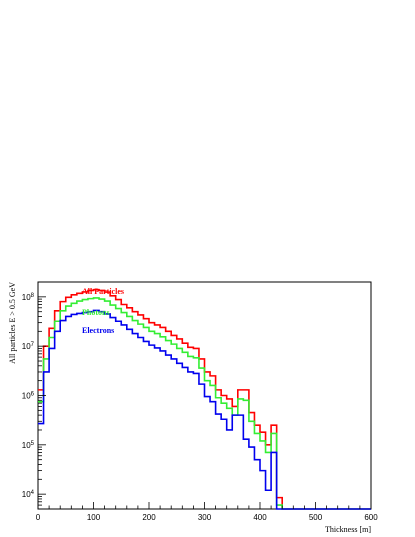 This screenshot has width=415, height=537. Describe the element at coordinates (103, 291) in the screenshot. I see `series-label-all-particles: All Particles` at that location.